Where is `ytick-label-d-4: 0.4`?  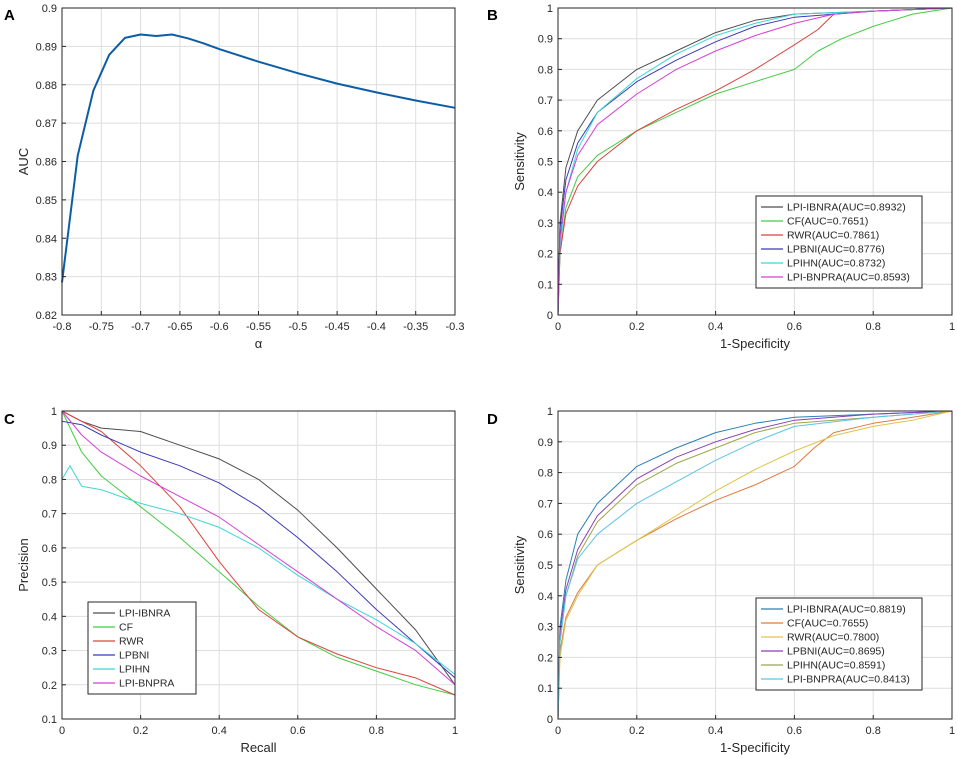
ytick-label-d-4: 0.4 is located at coordinates (545, 597).